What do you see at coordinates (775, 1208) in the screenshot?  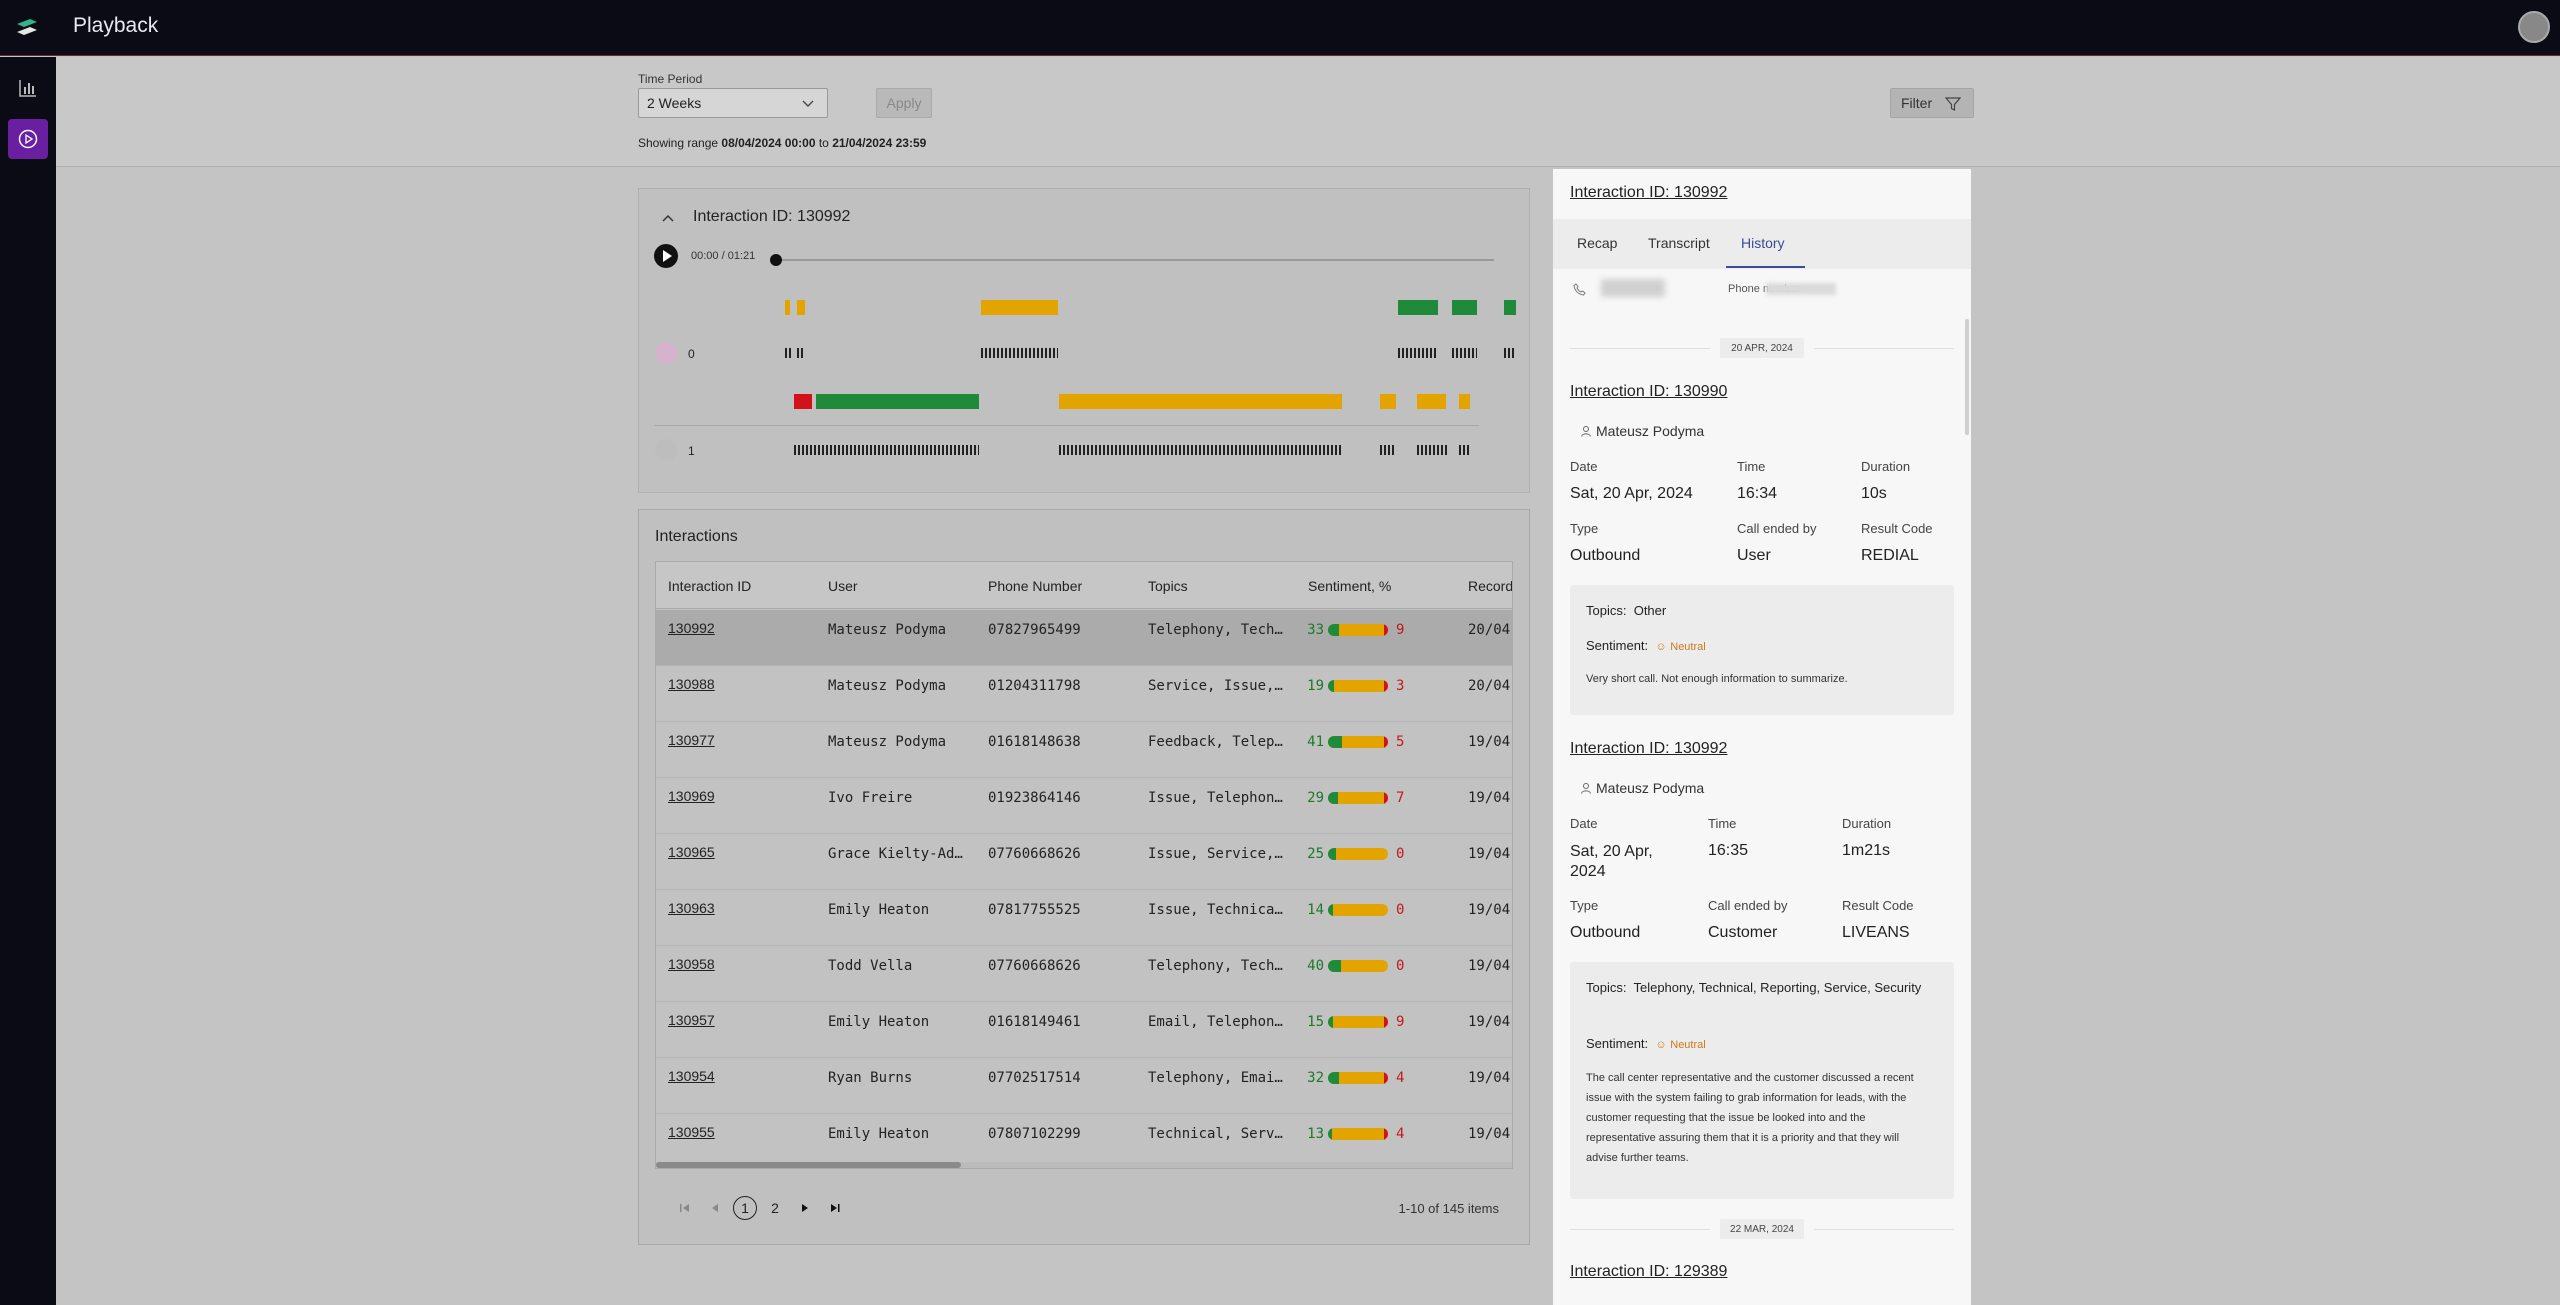 I see `page-2-button: 2` at bounding box center [775, 1208].